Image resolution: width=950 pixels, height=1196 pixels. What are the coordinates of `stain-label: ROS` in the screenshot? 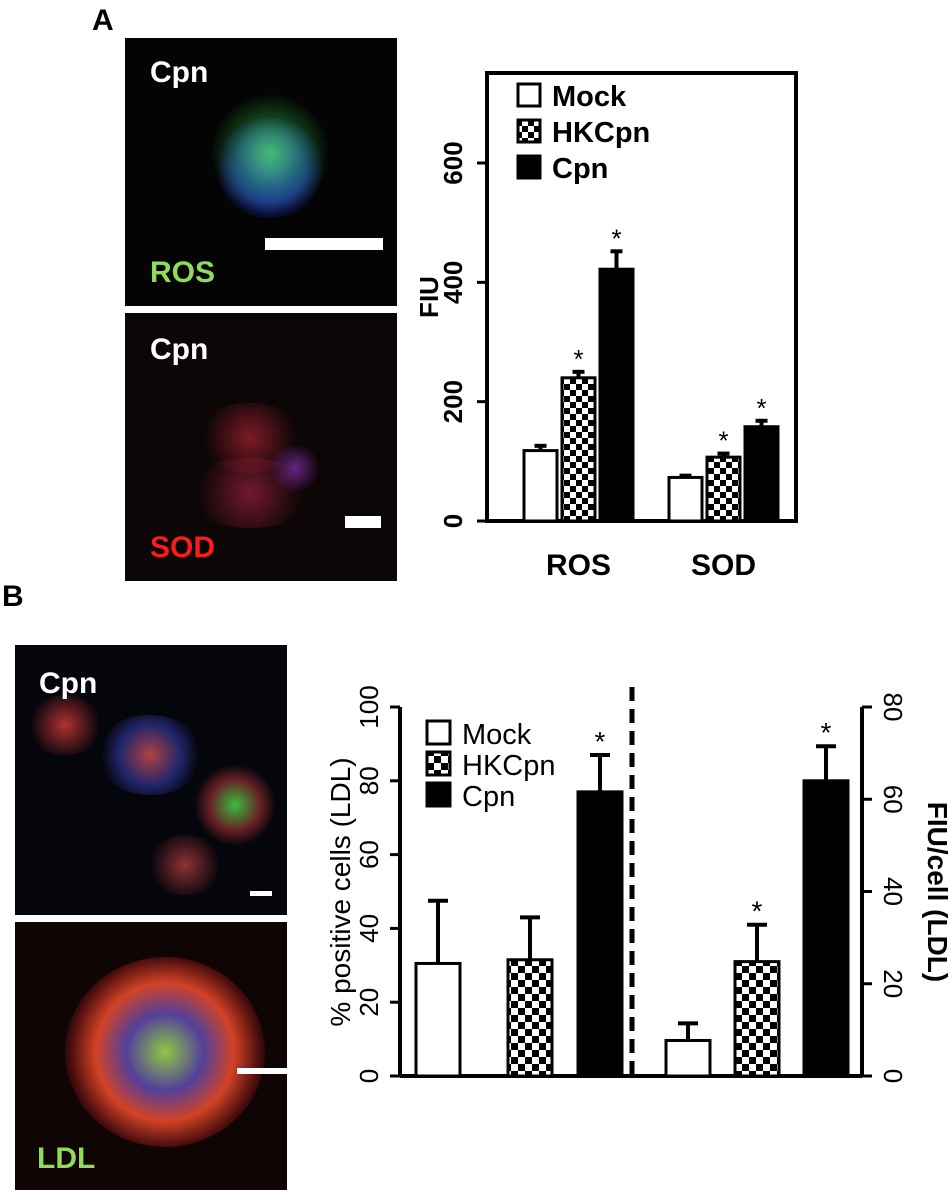 It's located at (183, 272).